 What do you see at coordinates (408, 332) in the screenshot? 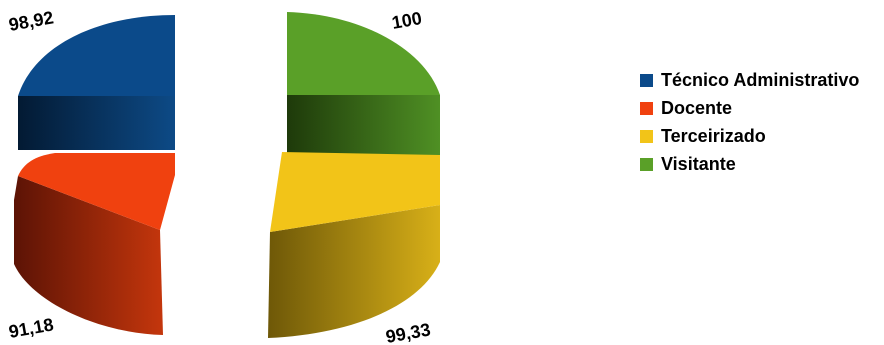
I see `data-label-terceirizado: 99,33` at bounding box center [408, 332].